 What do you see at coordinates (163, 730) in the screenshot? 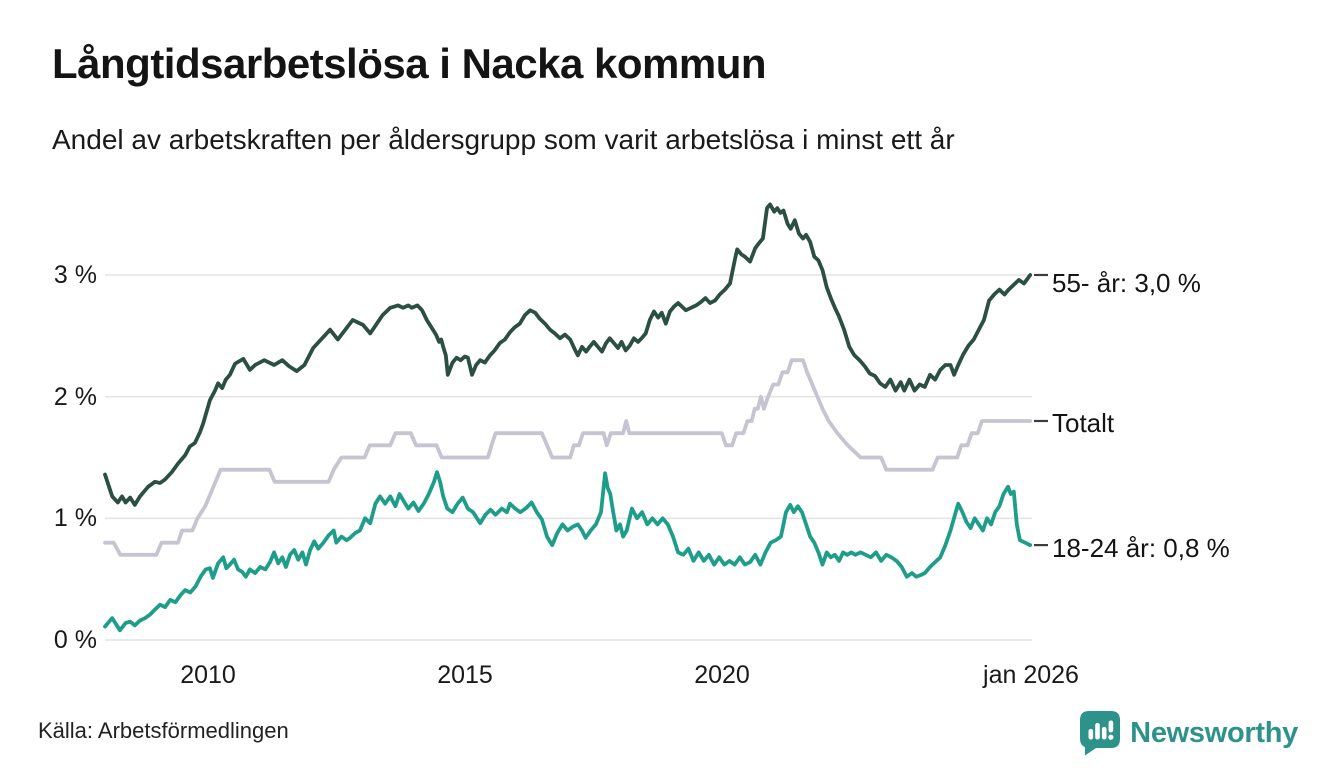
I see `source-note: Källa: Arbetsförmedlingen` at bounding box center [163, 730].